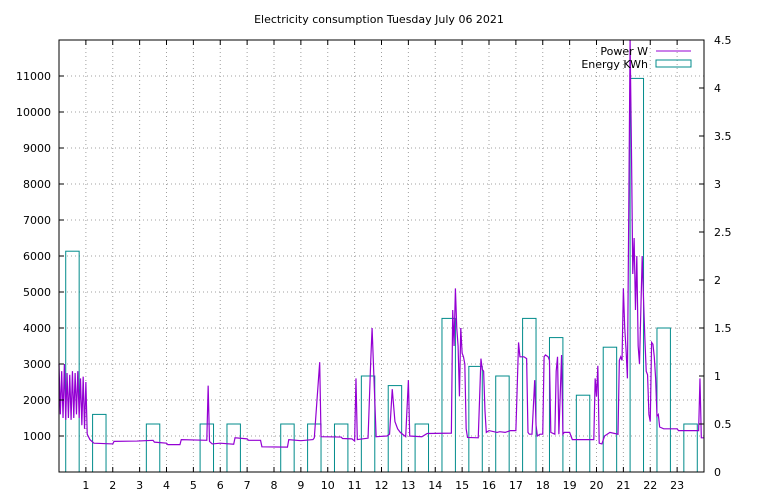 The width and height of the screenshot is (768, 500). What do you see at coordinates (193, 485) in the screenshot?
I see `x-tick-label: 5` at bounding box center [193, 485].